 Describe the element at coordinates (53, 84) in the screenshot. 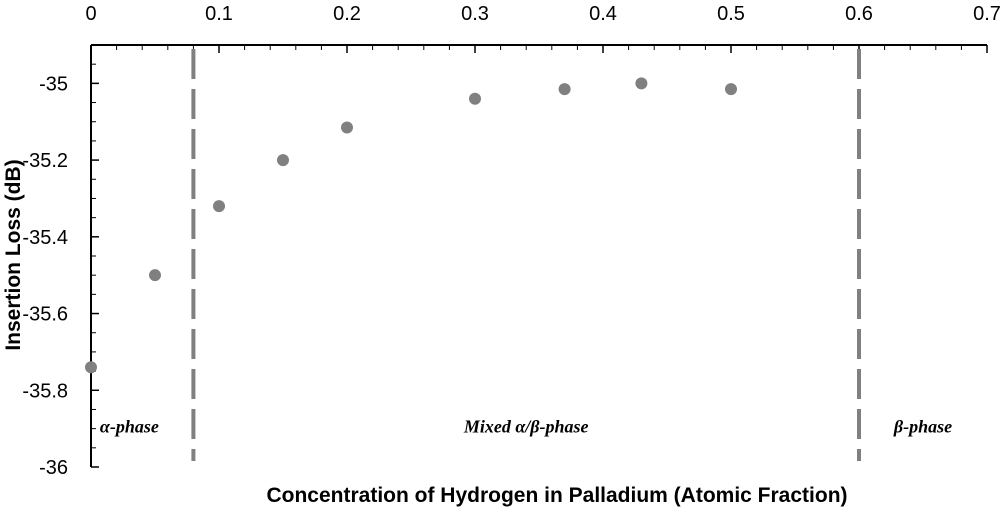

I see `y-tick-label: -35` at that location.